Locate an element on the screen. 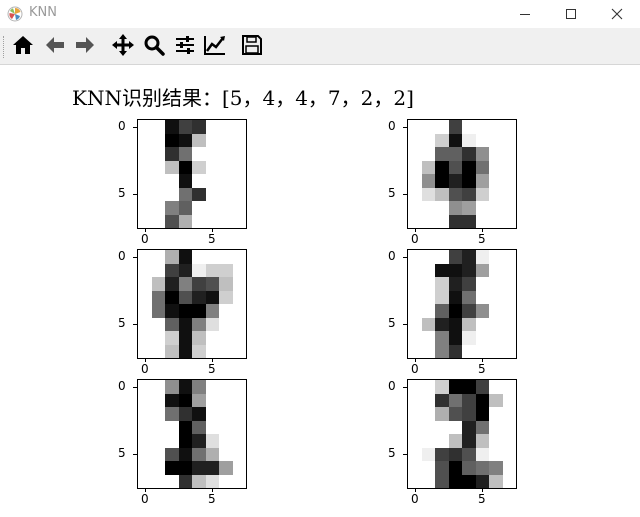  home-button is located at coordinates (23, 47).